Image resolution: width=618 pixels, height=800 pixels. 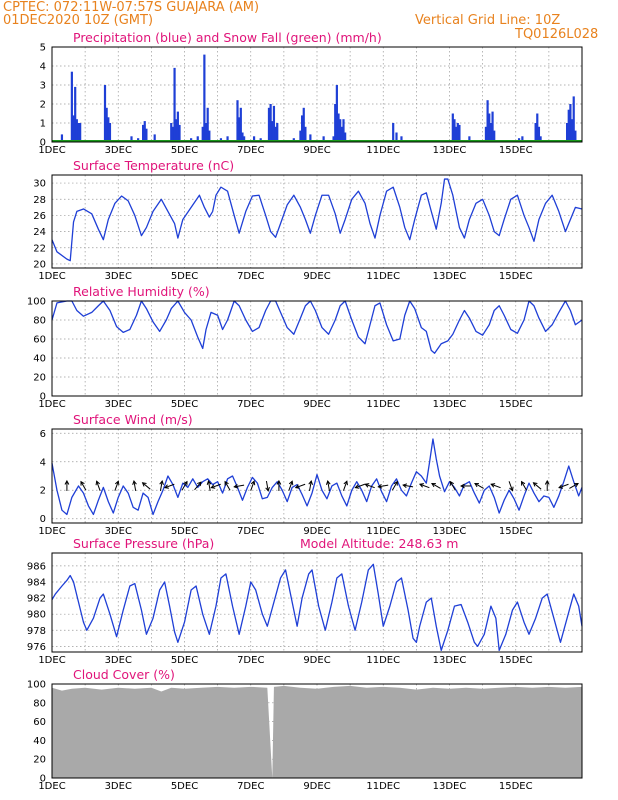 I want to click on x-tick-label: 7DEC, so click(x=250, y=531).